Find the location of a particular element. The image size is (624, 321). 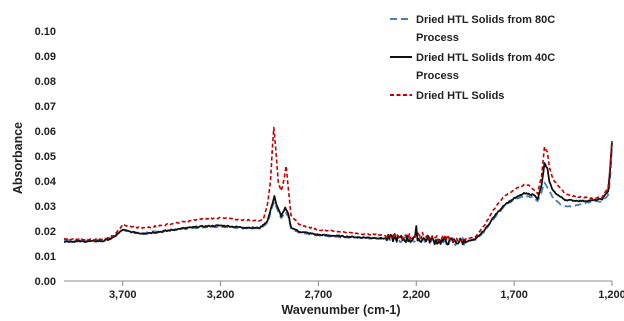

y-tick-label: 0.07 is located at coordinates (45, 107).